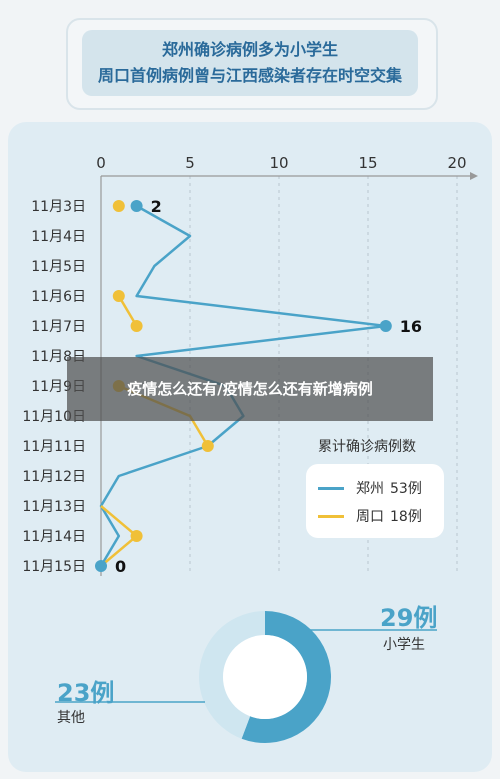 This screenshot has height=779, width=500. I want to click on legend-row-zhoukou: 周口 18例, so click(370, 516).